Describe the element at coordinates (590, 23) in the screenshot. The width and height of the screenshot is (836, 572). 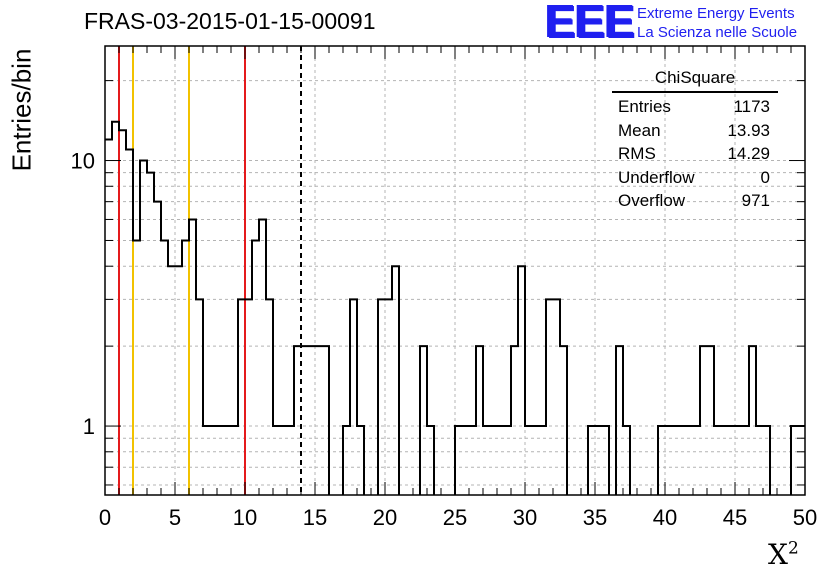
I see `eee-logo-mark: EEE` at that location.